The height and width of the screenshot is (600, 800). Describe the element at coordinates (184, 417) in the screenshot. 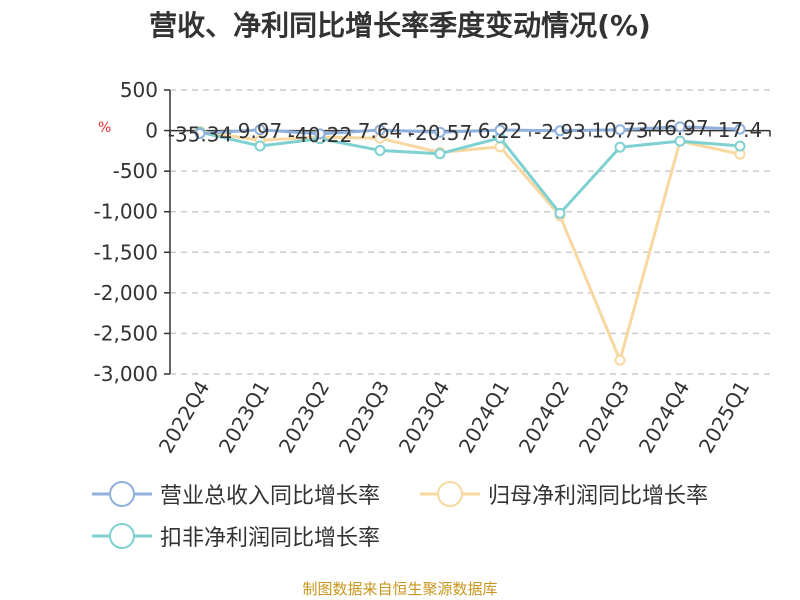

I see `x-tick-label: 2022Q4` at that location.